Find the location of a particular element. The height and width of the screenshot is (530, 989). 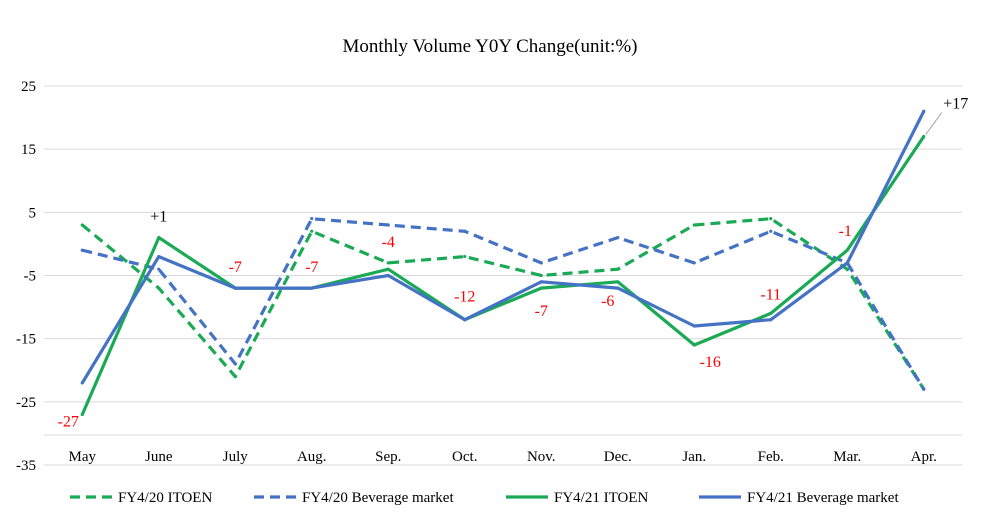

legend-label: FY4/21 Beverage market is located at coordinates (823, 498).